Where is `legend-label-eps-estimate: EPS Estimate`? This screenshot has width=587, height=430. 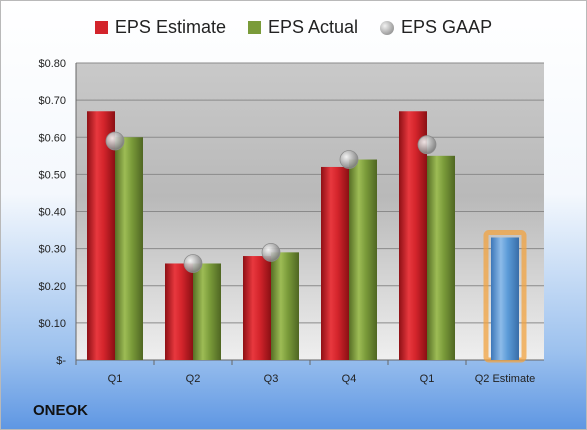 legend-label-eps-estimate: EPS Estimate is located at coordinates (170, 27).